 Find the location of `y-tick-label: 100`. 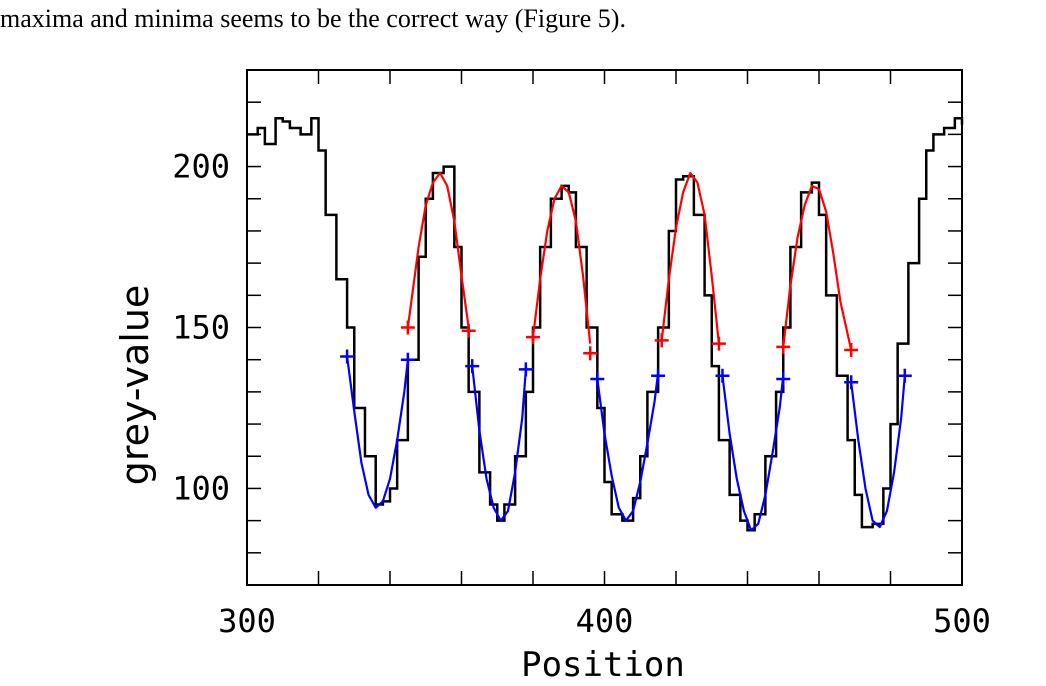

y-tick-label: 100 is located at coordinates (201, 488).